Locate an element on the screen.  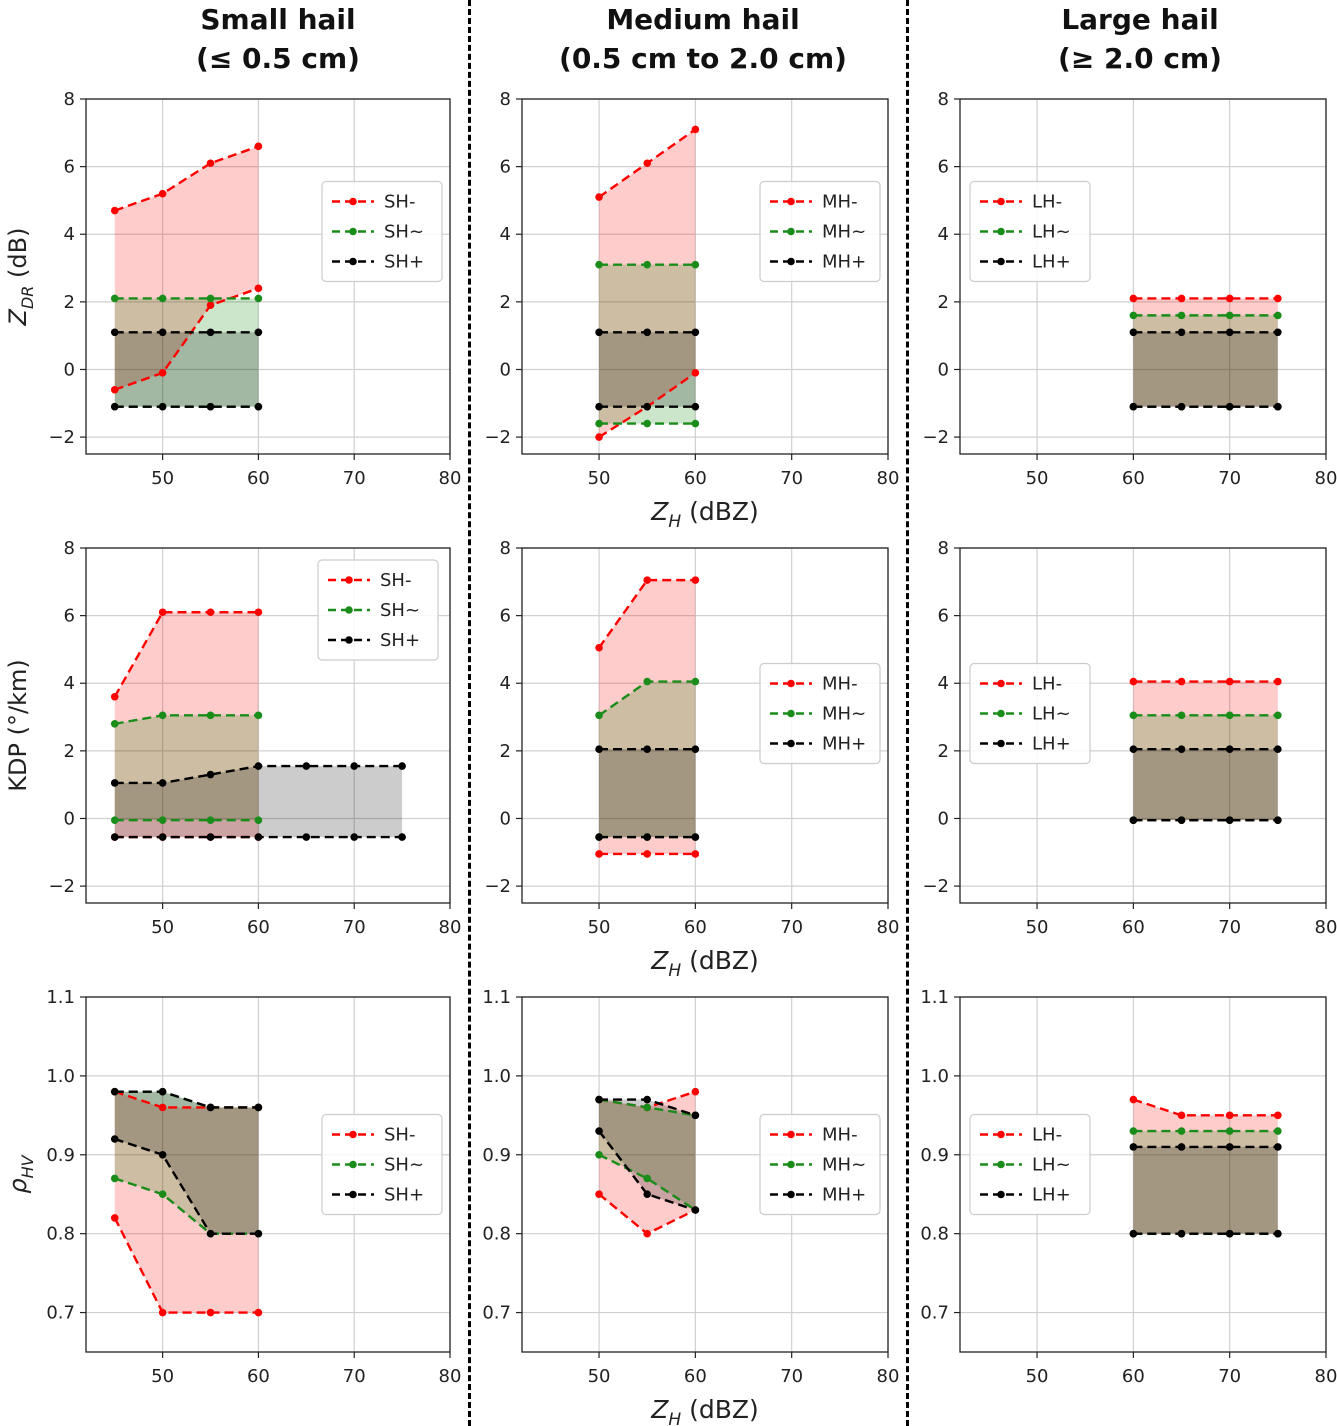
band-MH- is located at coordinates (647, 717).